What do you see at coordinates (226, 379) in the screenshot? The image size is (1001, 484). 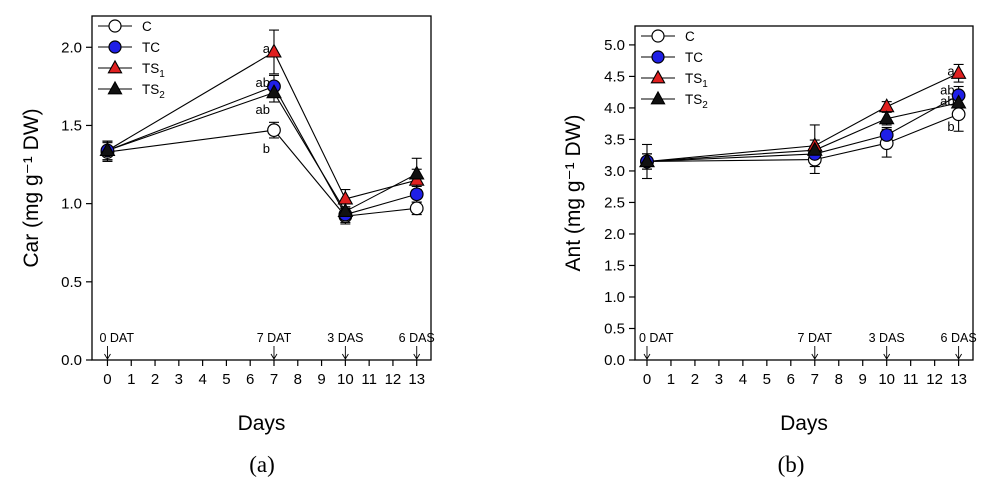 I see `x-tick-label: 5` at bounding box center [226, 379].